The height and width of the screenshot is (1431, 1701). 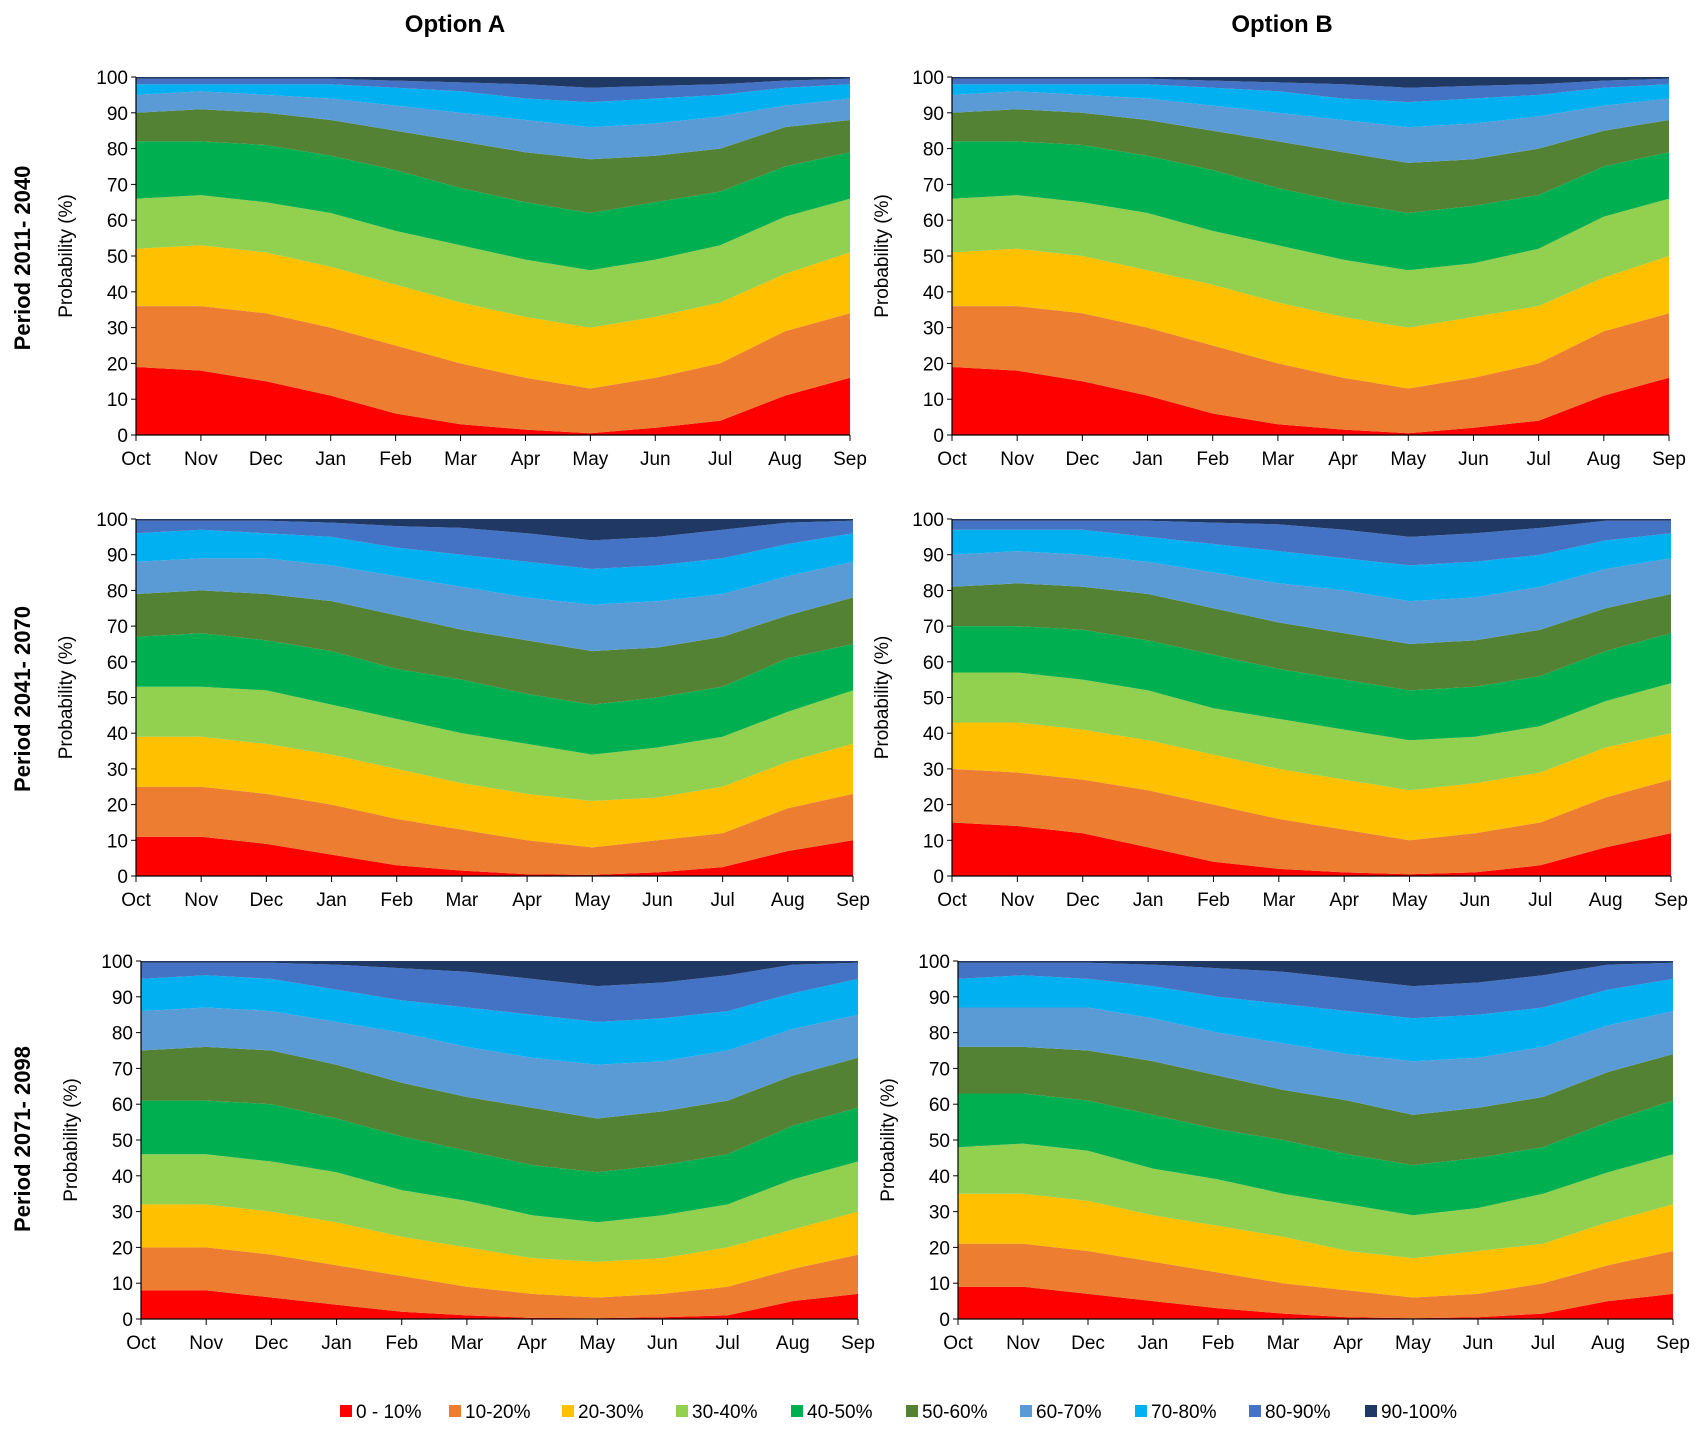 I want to click on legend-item: 60-70%, so click(x=1061, y=1412).